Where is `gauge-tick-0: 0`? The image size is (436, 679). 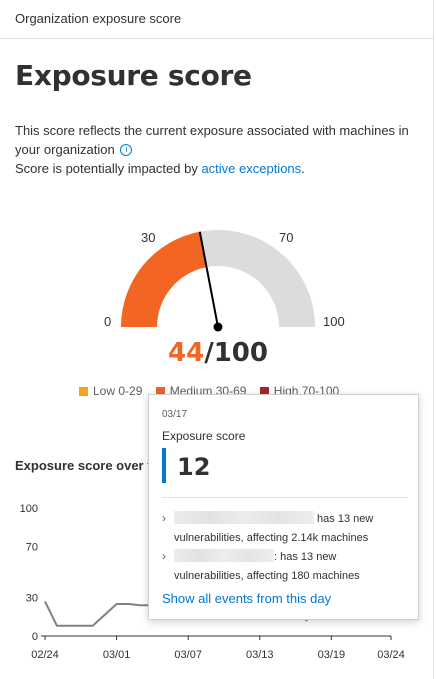 gauge-tick-0: 0 is located at coordinates (107, 321).